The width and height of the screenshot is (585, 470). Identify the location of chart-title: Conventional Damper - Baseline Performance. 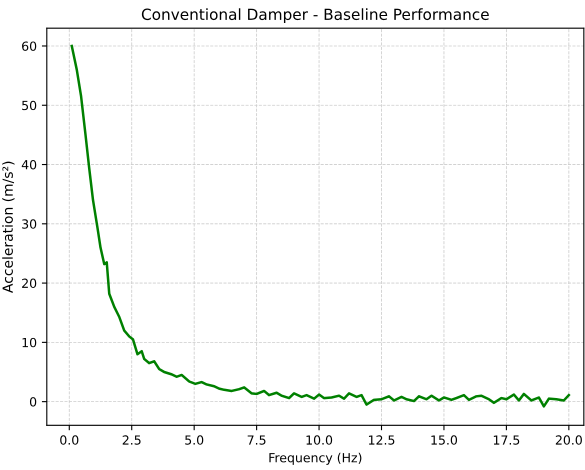
(315, 16).